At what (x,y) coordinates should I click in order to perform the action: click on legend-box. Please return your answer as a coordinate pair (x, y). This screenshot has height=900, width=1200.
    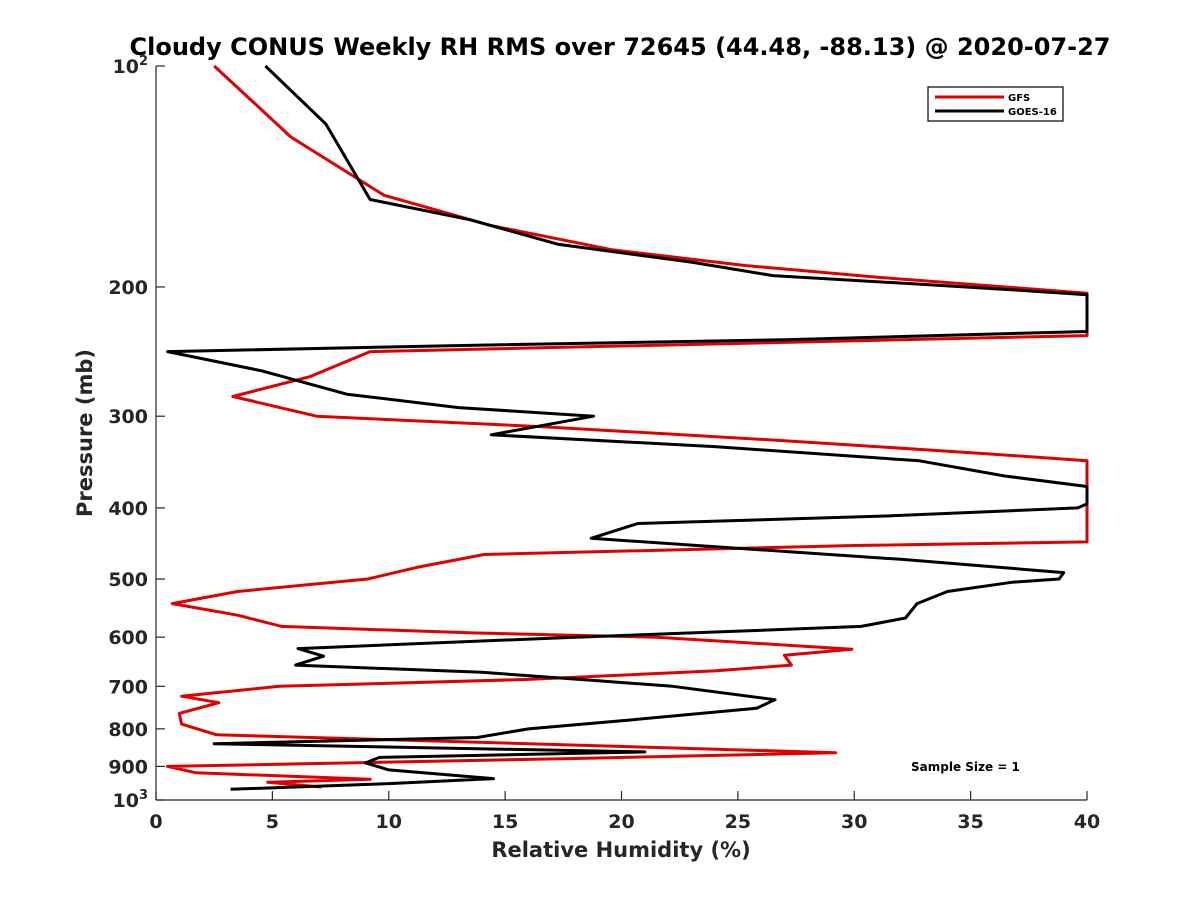
    Looking at the image, I should click on (995, 104).